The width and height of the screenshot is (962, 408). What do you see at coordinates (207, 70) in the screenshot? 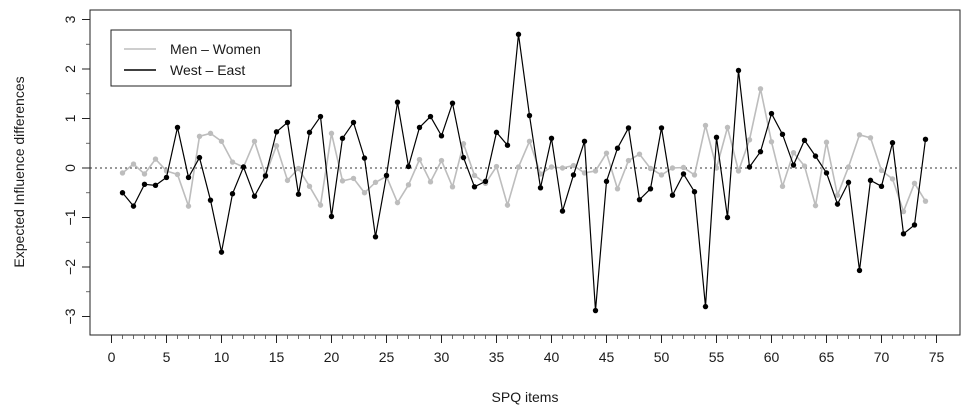
I see `legend-label-west-east: West – East` at bounding box center [207, 70].